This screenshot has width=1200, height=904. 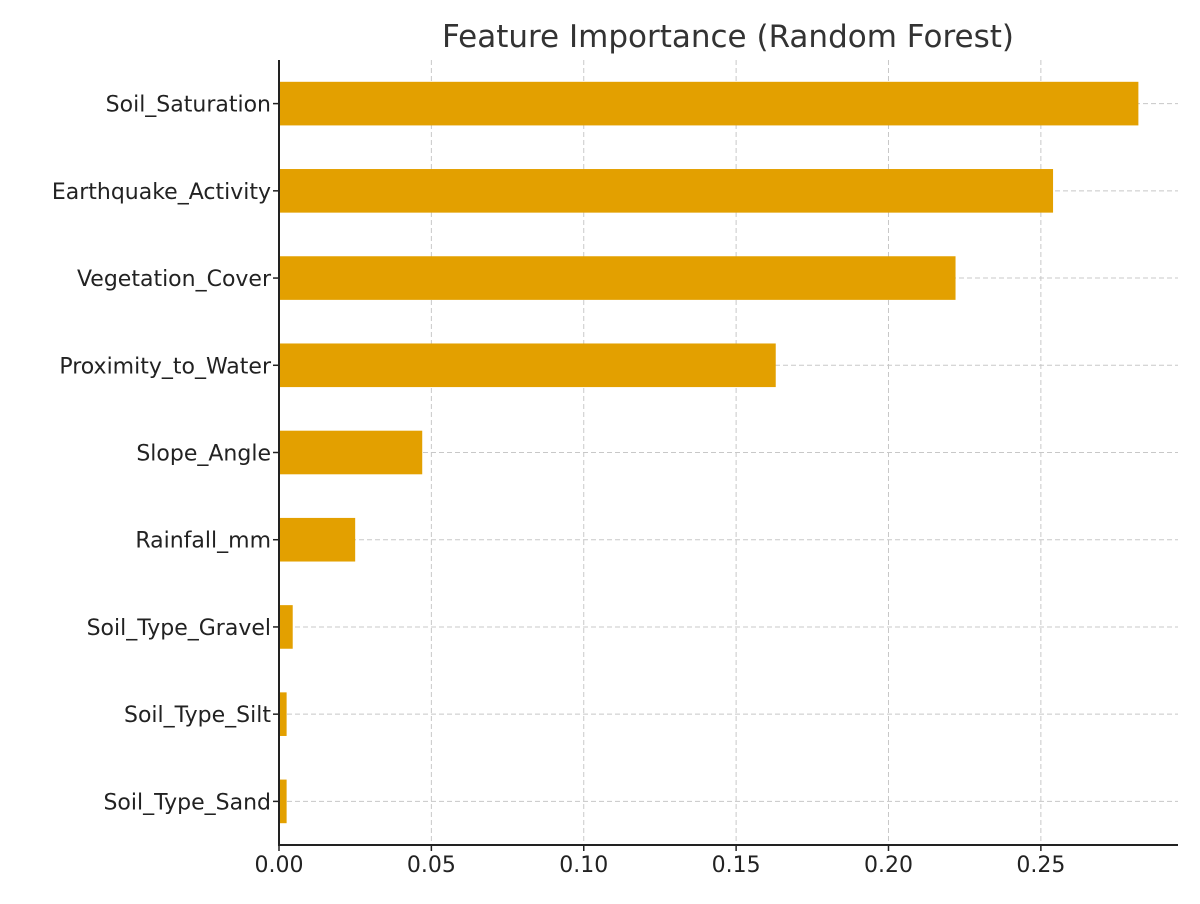 What do you see at coordinates (197, 715) in the screenshot?
I see `y-tick-label: Soil_Type_Silt` at bounding box center [197, 715].